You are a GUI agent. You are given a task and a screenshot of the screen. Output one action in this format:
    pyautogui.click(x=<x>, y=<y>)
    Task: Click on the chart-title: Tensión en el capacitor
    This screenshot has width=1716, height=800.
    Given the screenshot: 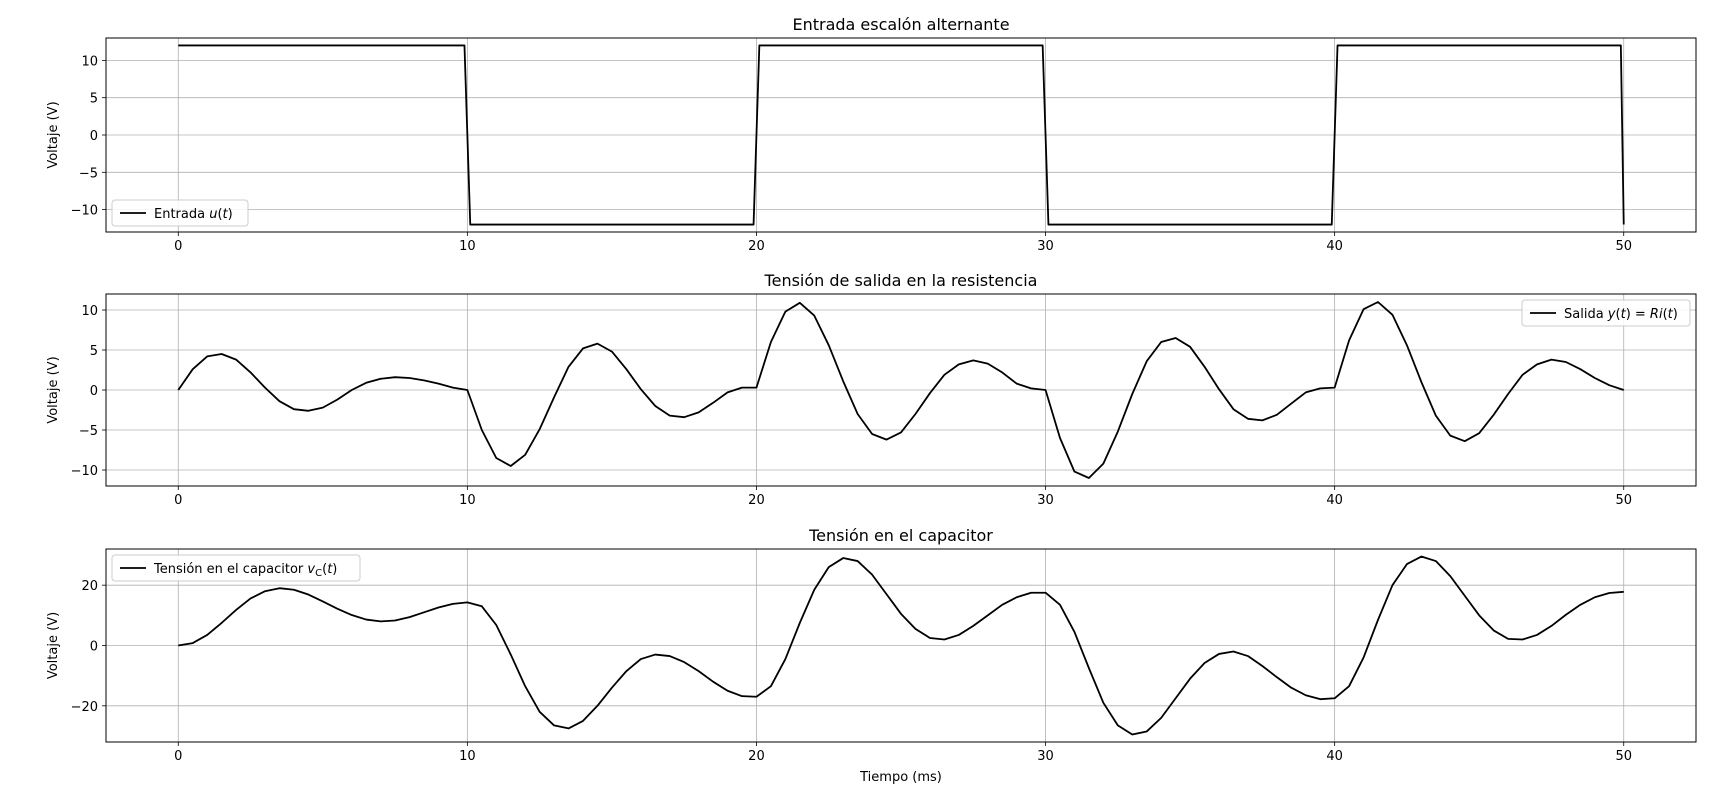 What is the action you would take?
    pyautogui.click(x=900, y=535)
    